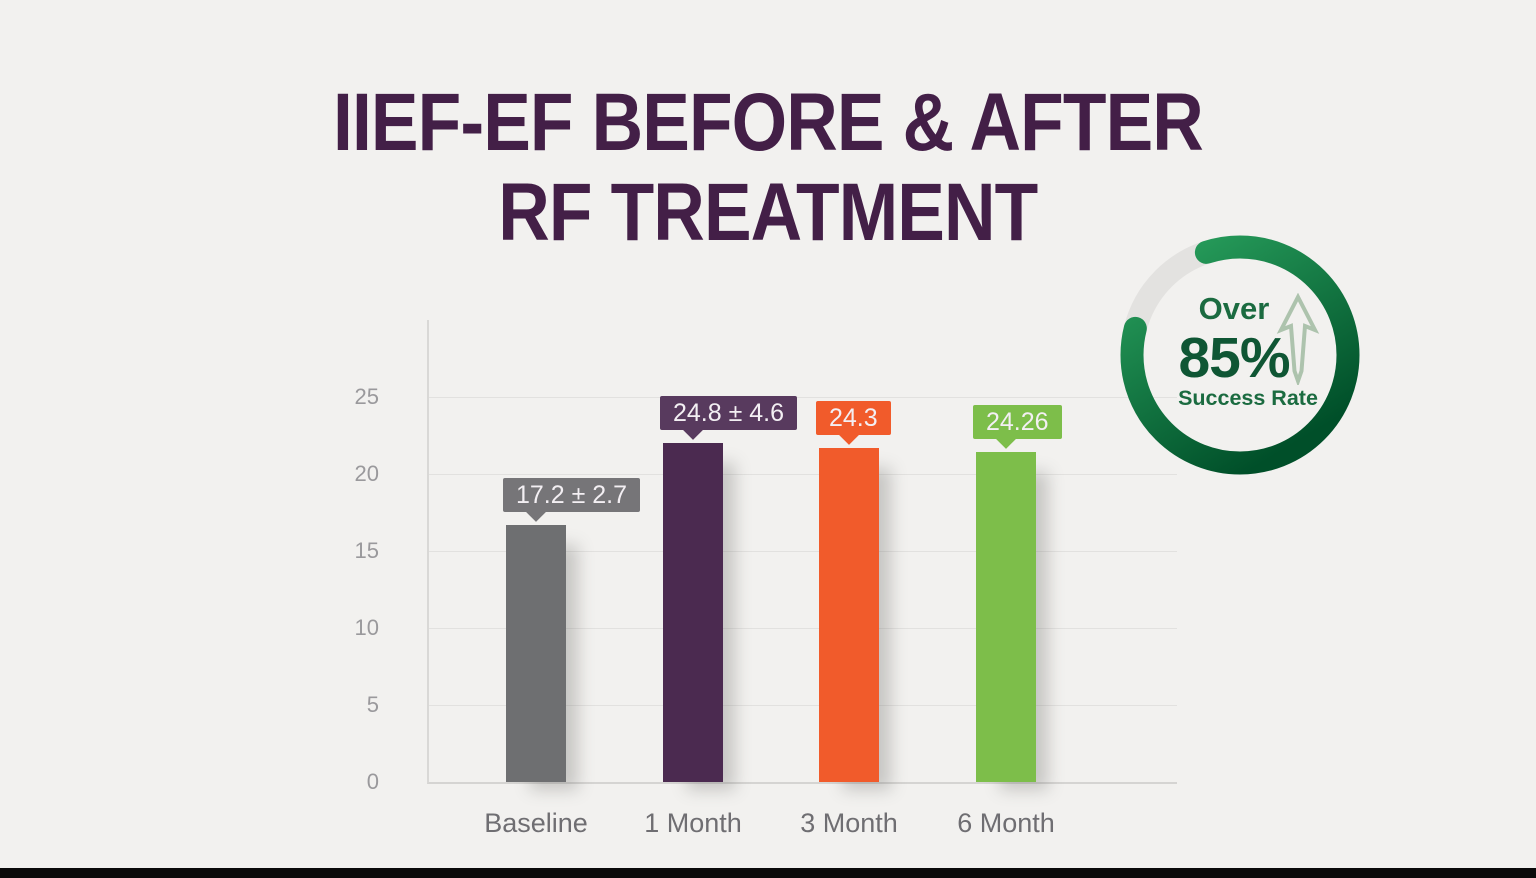  Describe the element at coordinates (366, 550) in the screenshot. I see `y-tick-label-15: 15` at that location.